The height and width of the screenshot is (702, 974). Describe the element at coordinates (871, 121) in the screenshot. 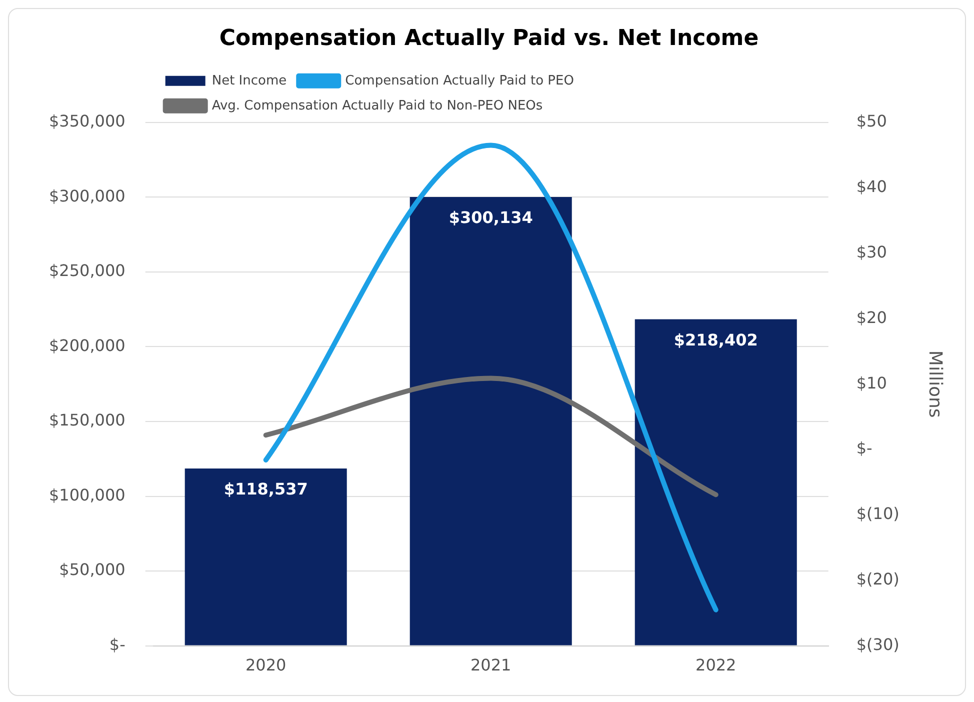

I see `y2-tick-label: $50` at that location.